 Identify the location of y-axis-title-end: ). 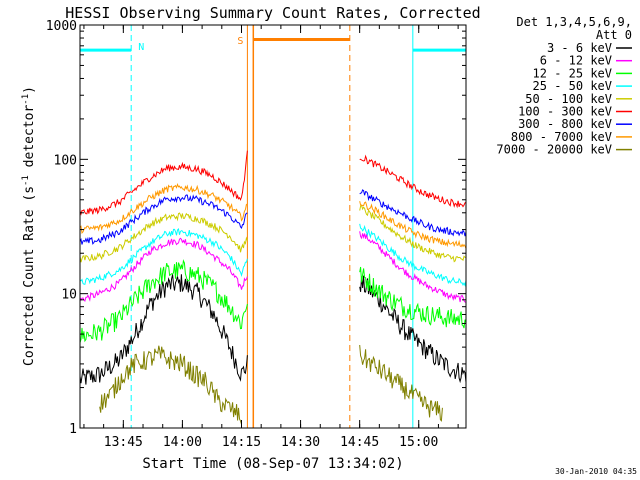
(29, 90).